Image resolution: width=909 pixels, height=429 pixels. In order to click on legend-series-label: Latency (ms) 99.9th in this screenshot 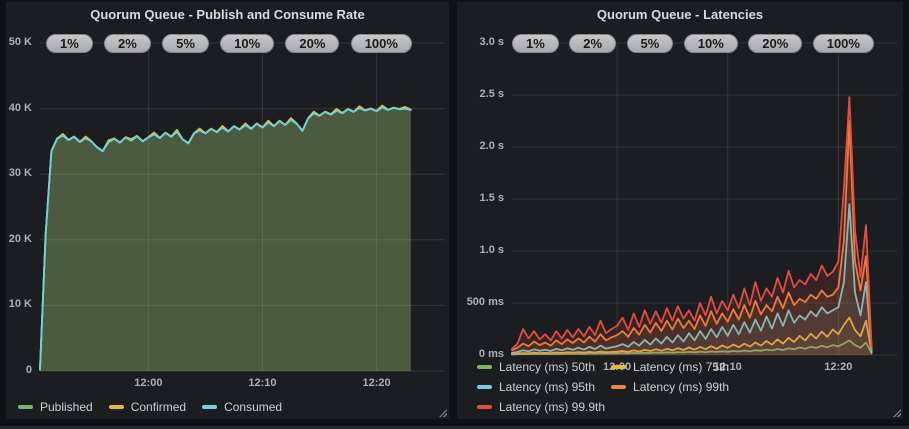, I will do `click(552, 407)`.